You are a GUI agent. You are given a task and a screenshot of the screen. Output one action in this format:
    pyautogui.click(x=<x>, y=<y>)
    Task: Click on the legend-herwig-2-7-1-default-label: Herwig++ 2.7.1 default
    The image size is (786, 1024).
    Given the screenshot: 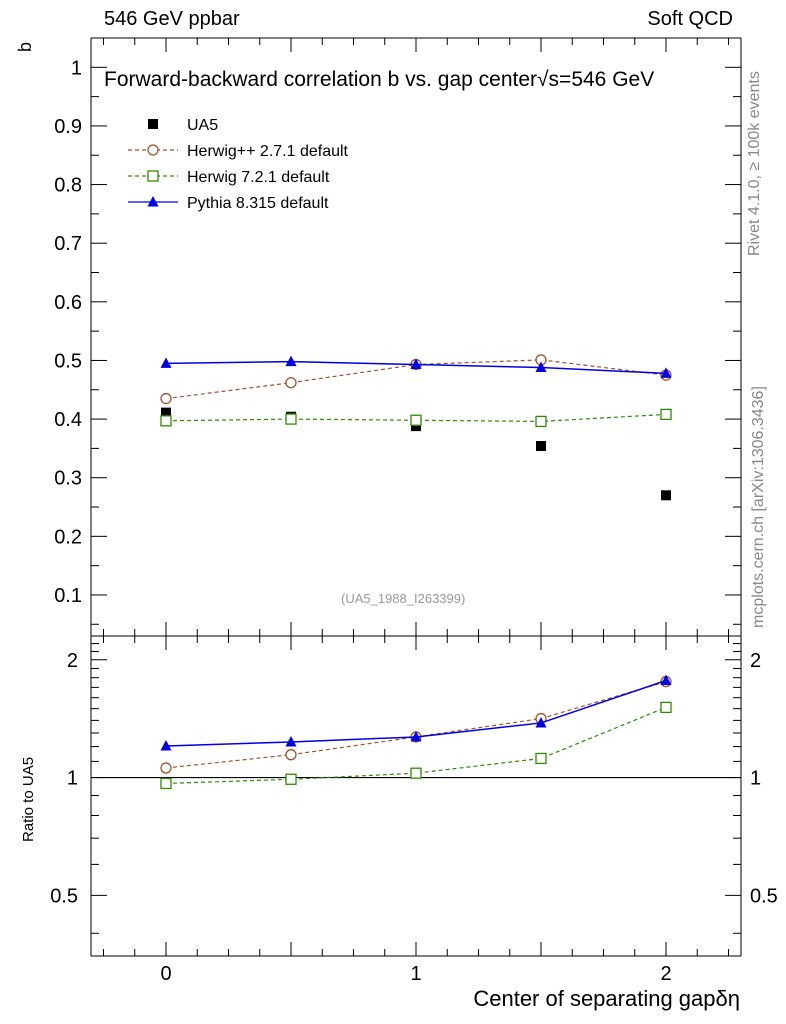 What is the action you would take?
    pyautogui.click(x=268, y=151)
    